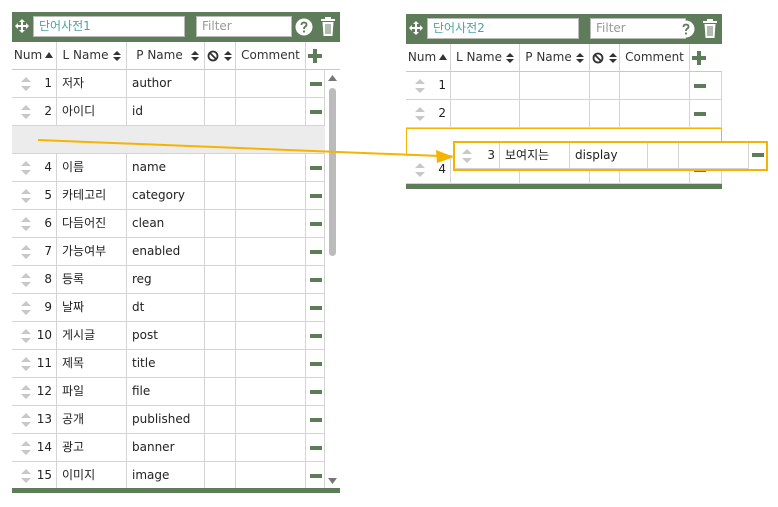 Image resolution: width=778 pixels, height=507 pixels. I want to click on l-name-cell: 가능여부, so click(92, 252).